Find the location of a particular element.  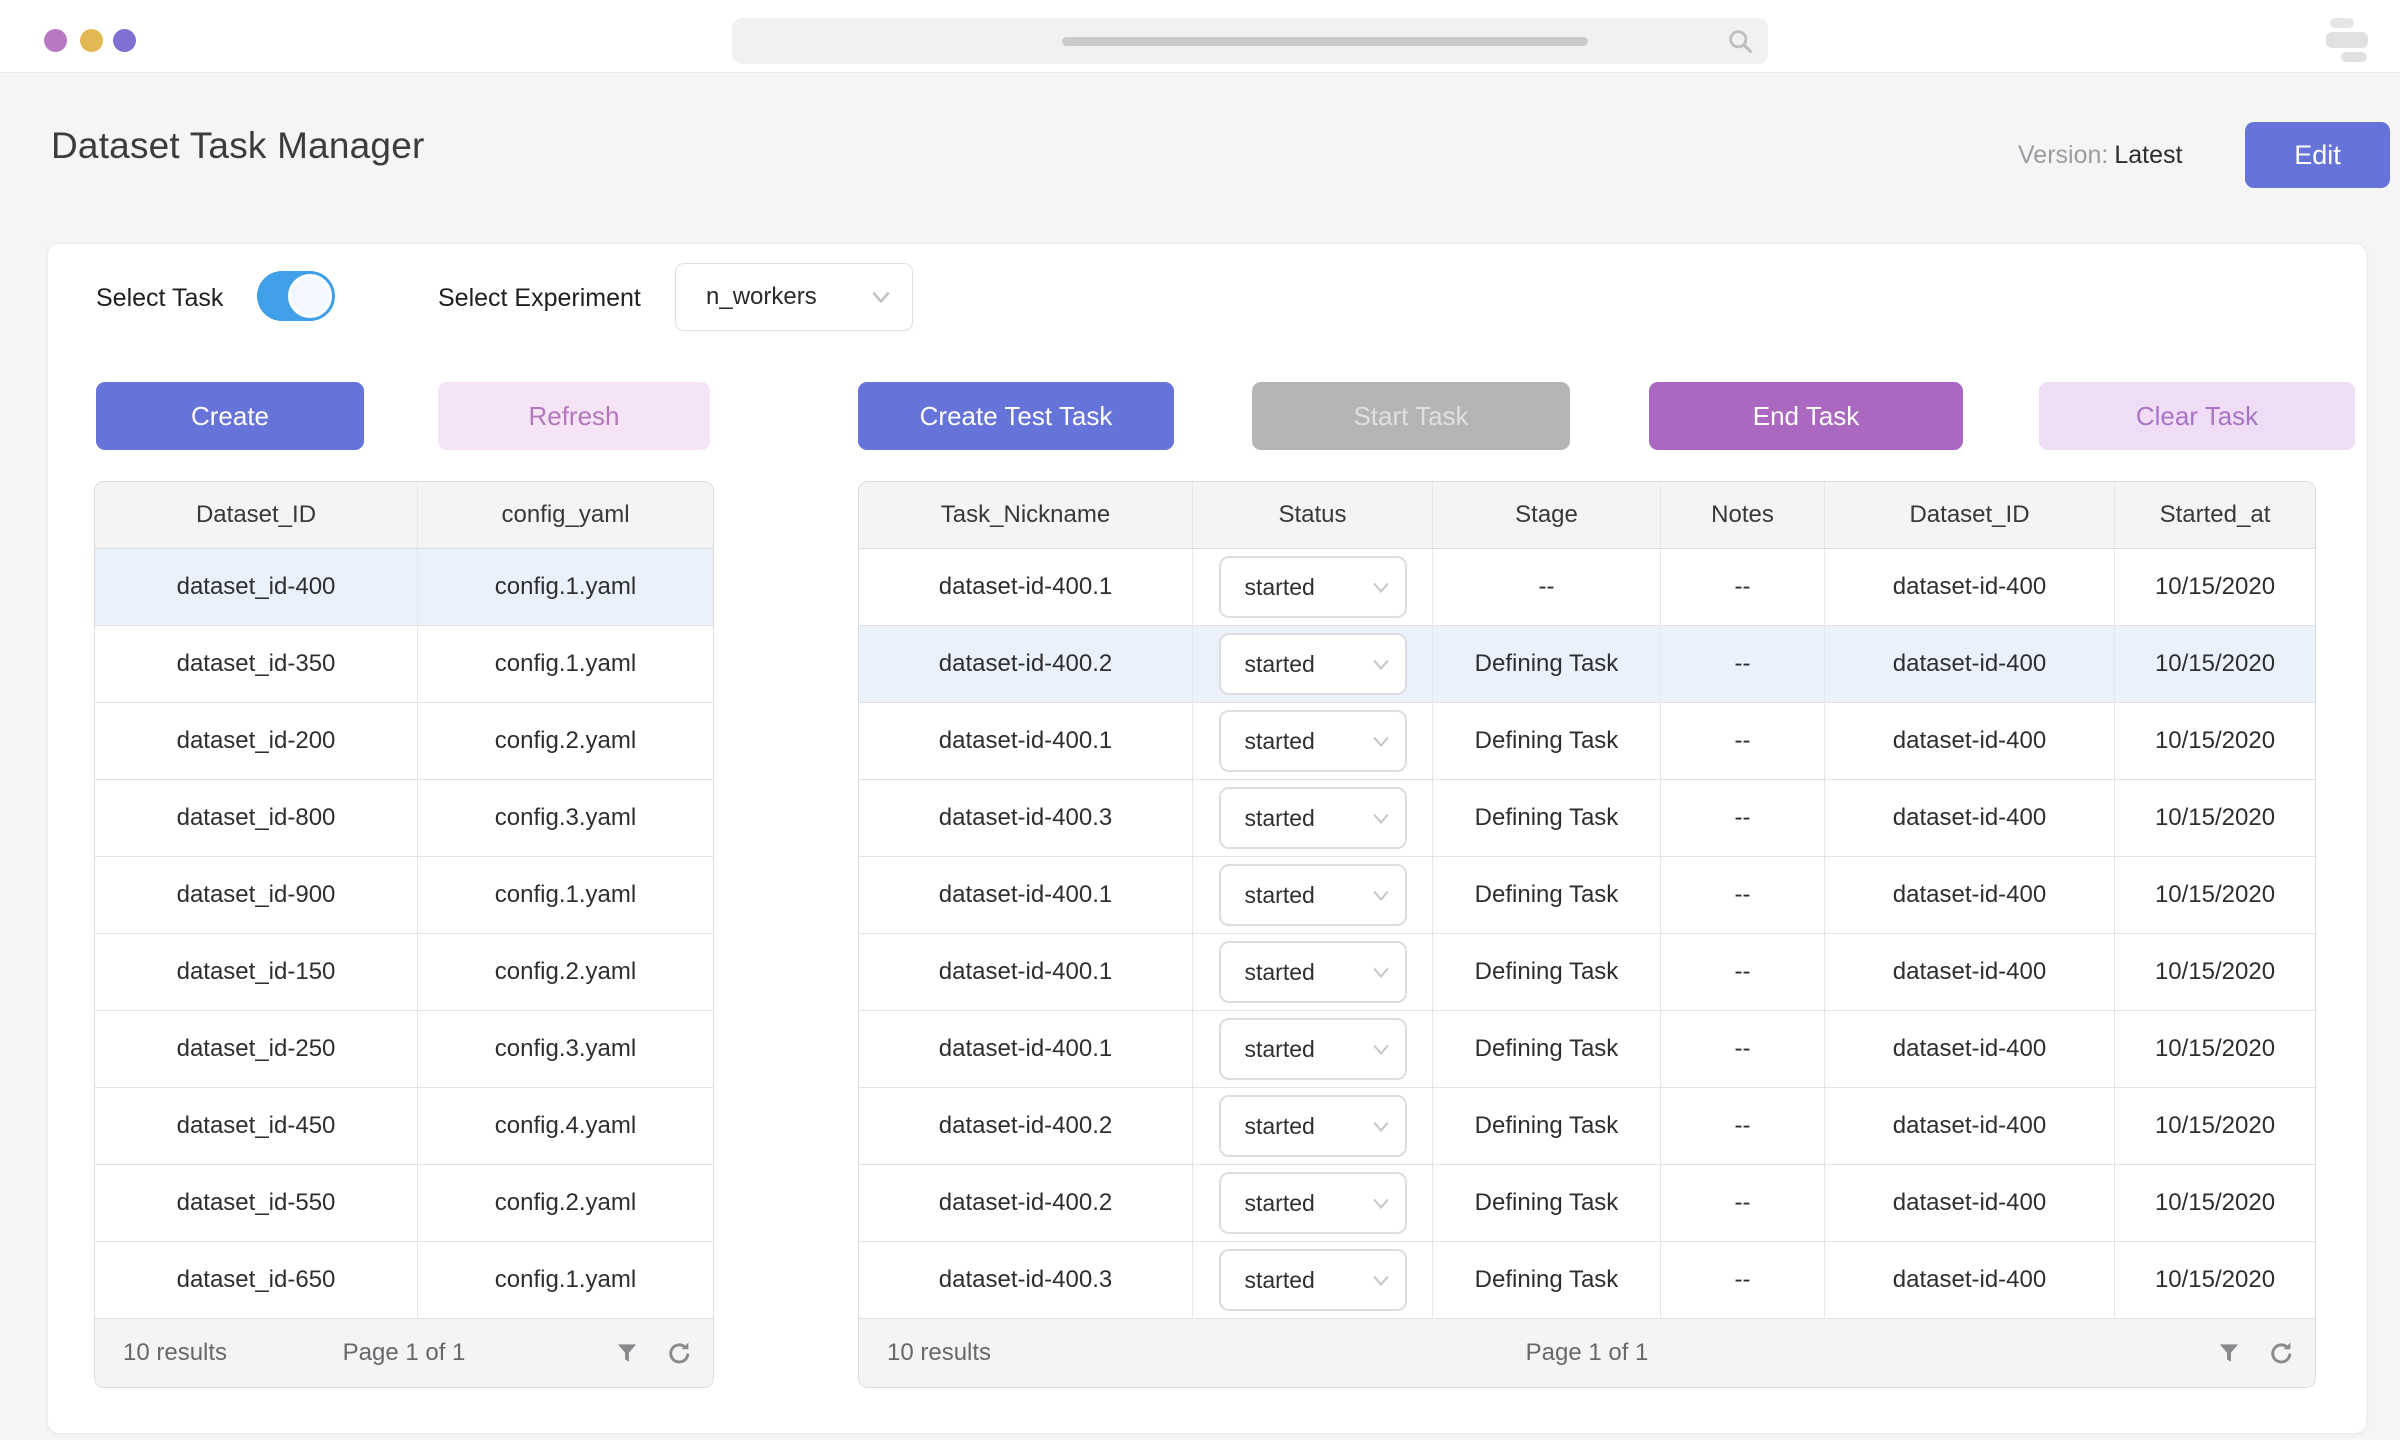

clear-task-button: Clear Task is located at coordinates (2197, 416).